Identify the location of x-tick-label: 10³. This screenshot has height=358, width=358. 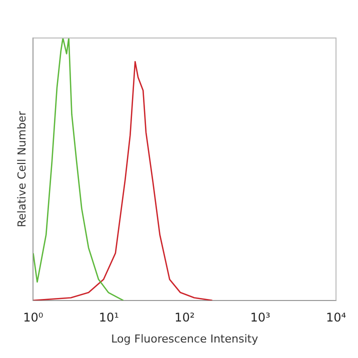
(260, 317).